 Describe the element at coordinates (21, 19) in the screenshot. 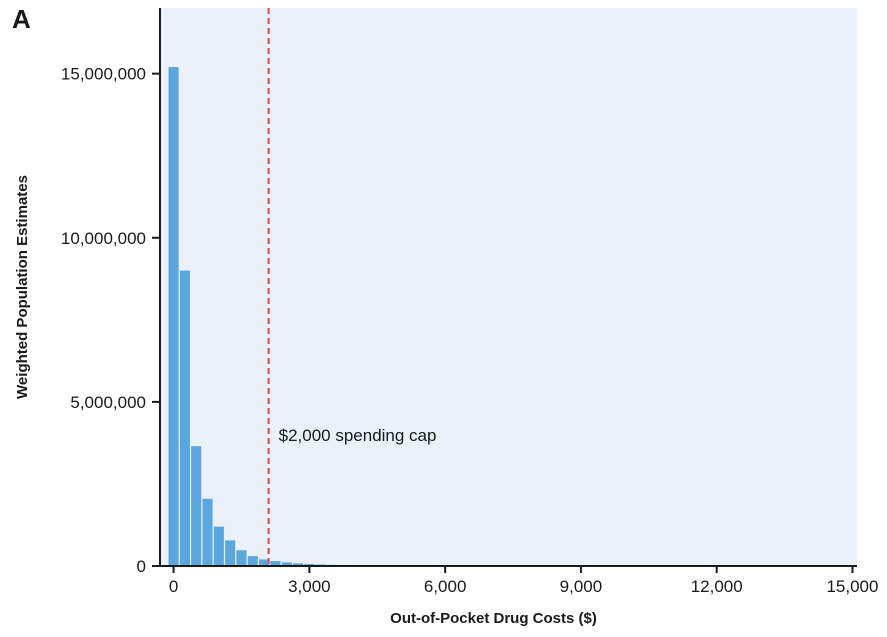

I see `panel-label: A` at that location.